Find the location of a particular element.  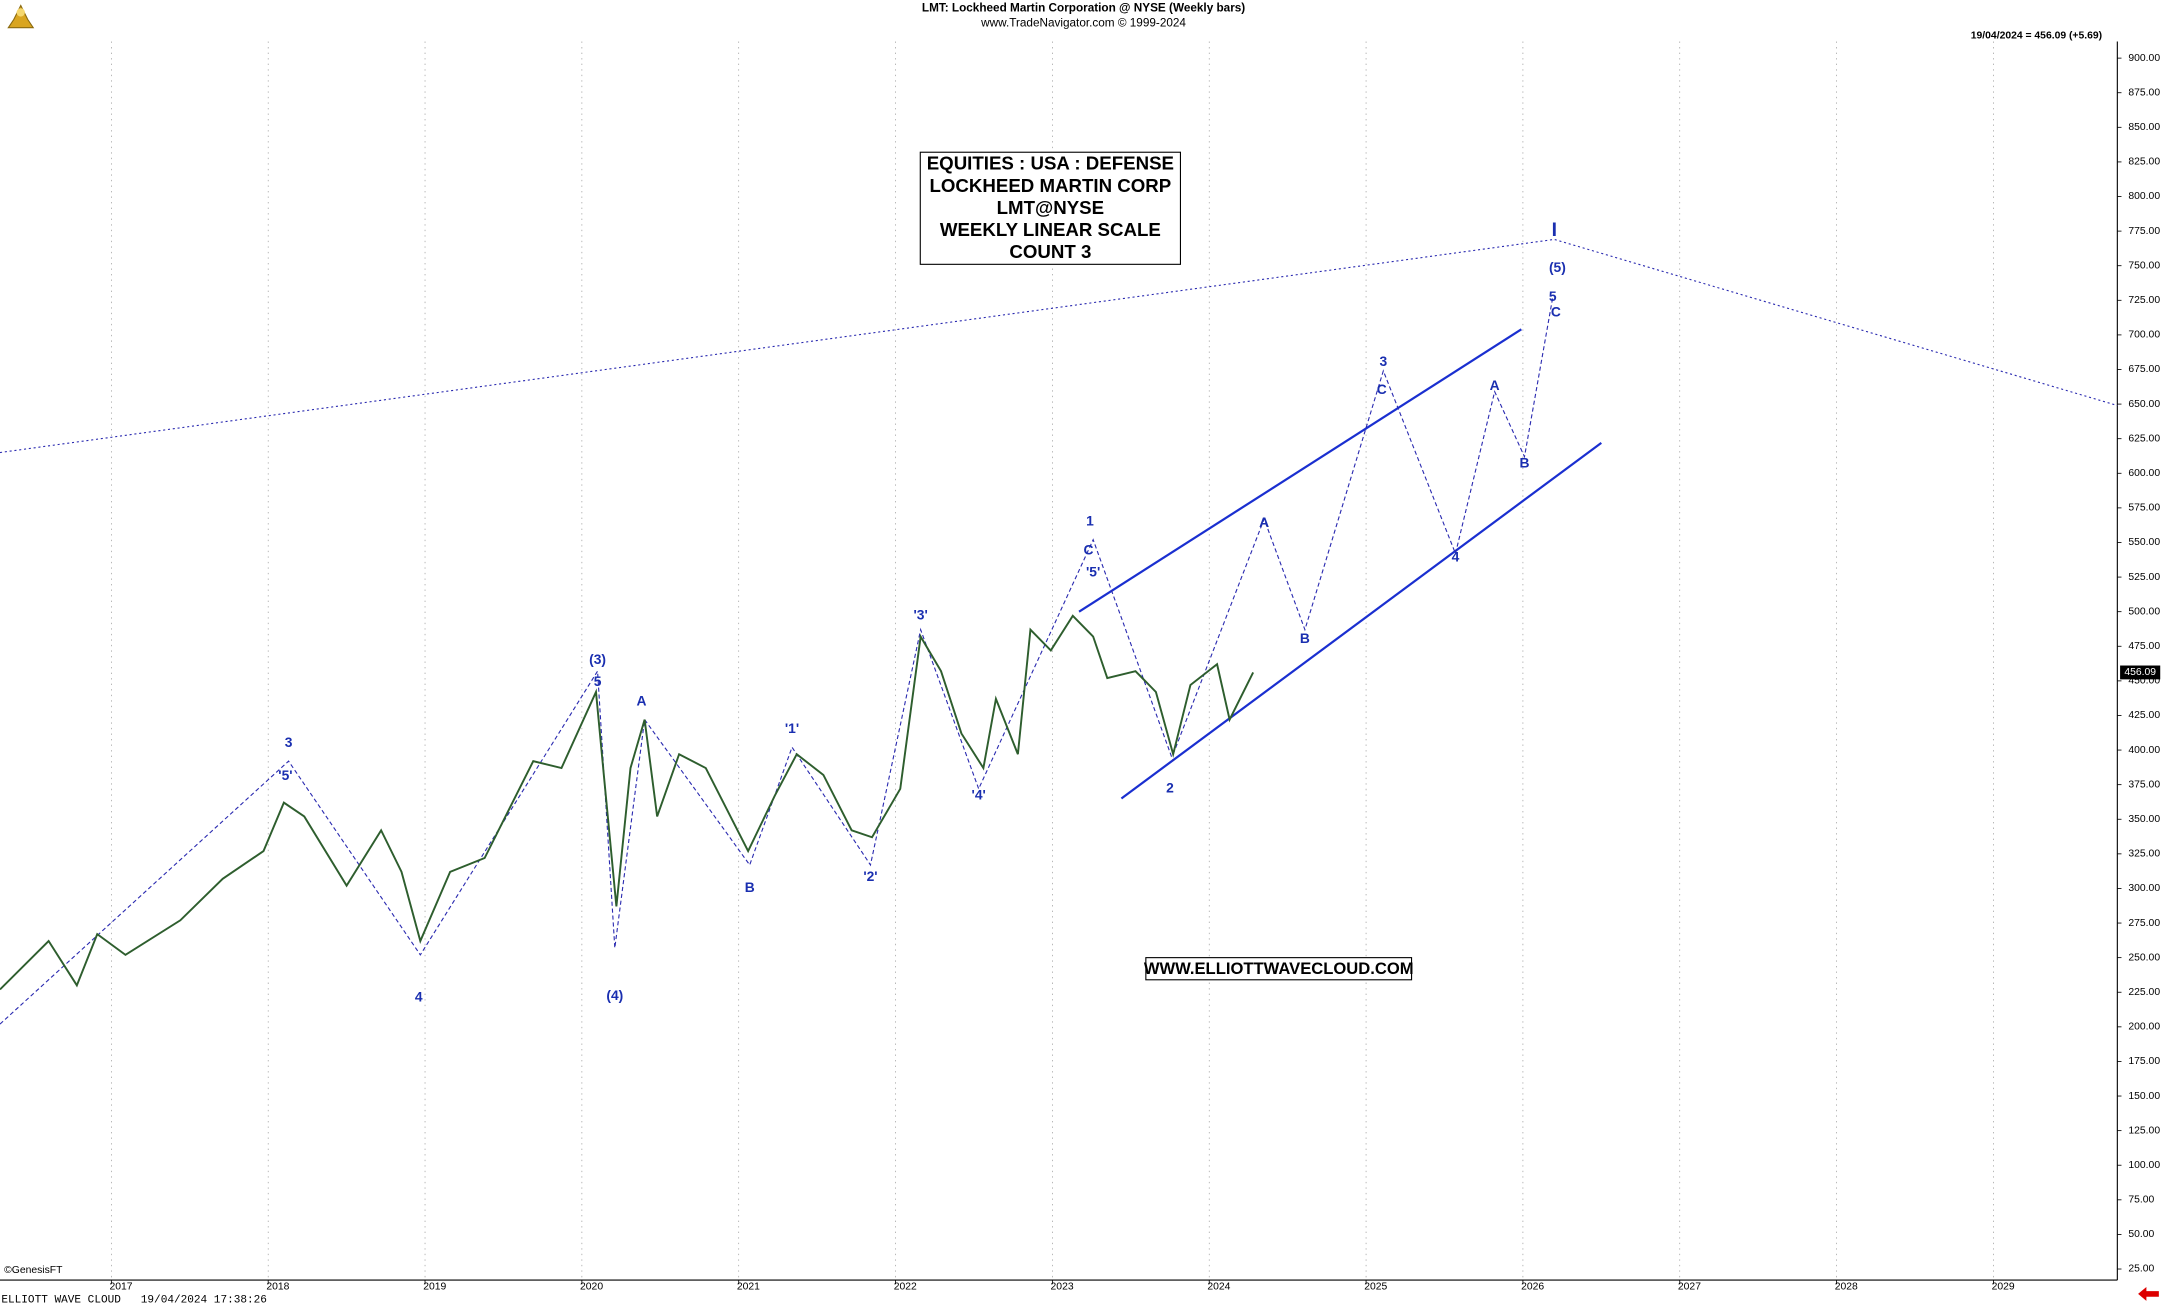

wave-label: '3' is located at coordinates (921, 614).